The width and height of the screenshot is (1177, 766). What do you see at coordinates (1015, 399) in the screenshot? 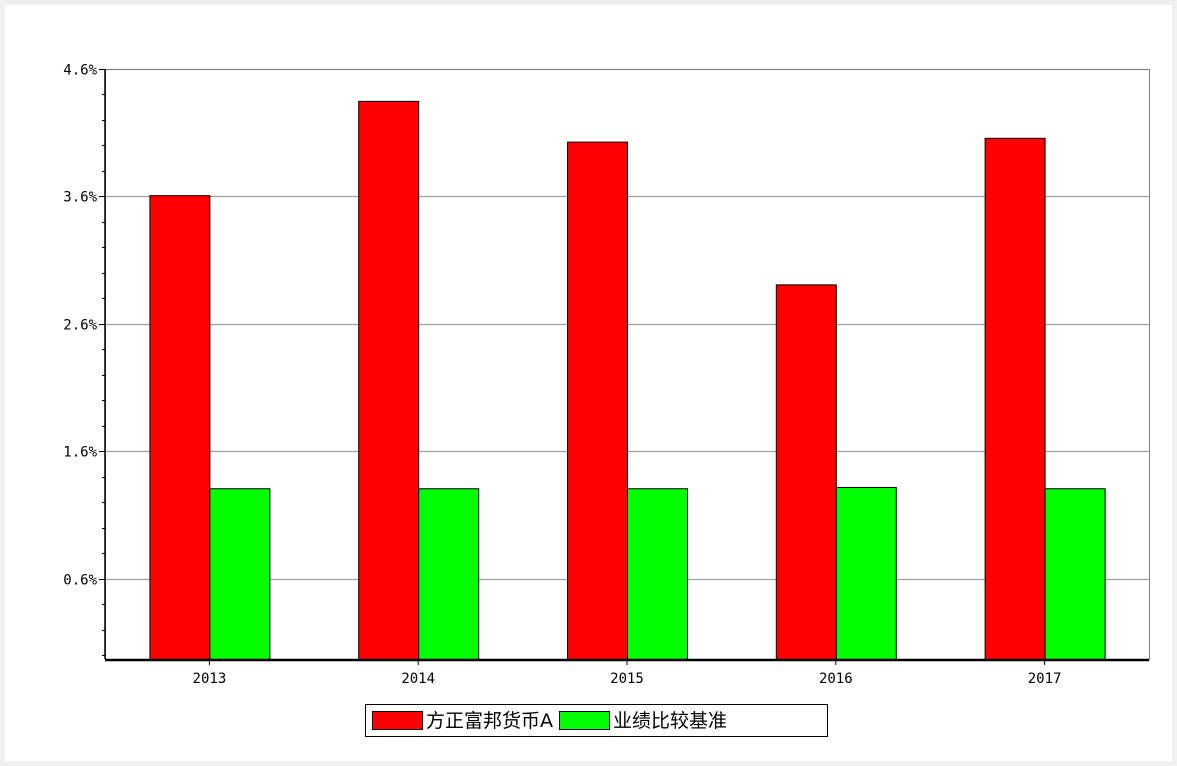
I see `bar-fund-2017` at bounding box center [1015, 399].